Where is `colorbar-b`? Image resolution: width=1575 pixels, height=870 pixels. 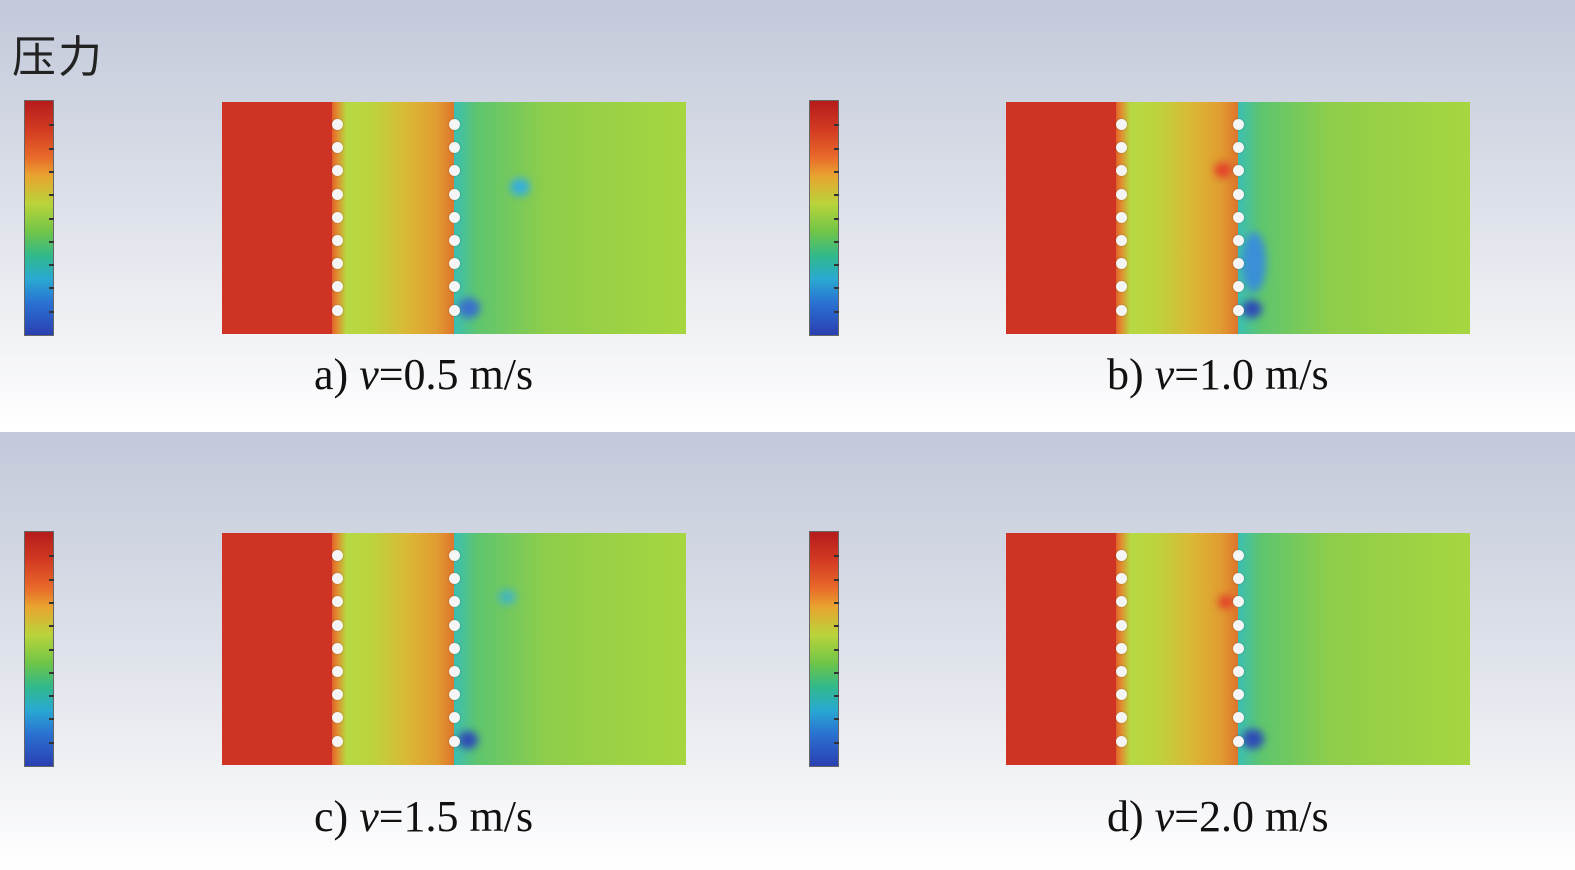
colorbar-b is located at coordinates (824, 218).